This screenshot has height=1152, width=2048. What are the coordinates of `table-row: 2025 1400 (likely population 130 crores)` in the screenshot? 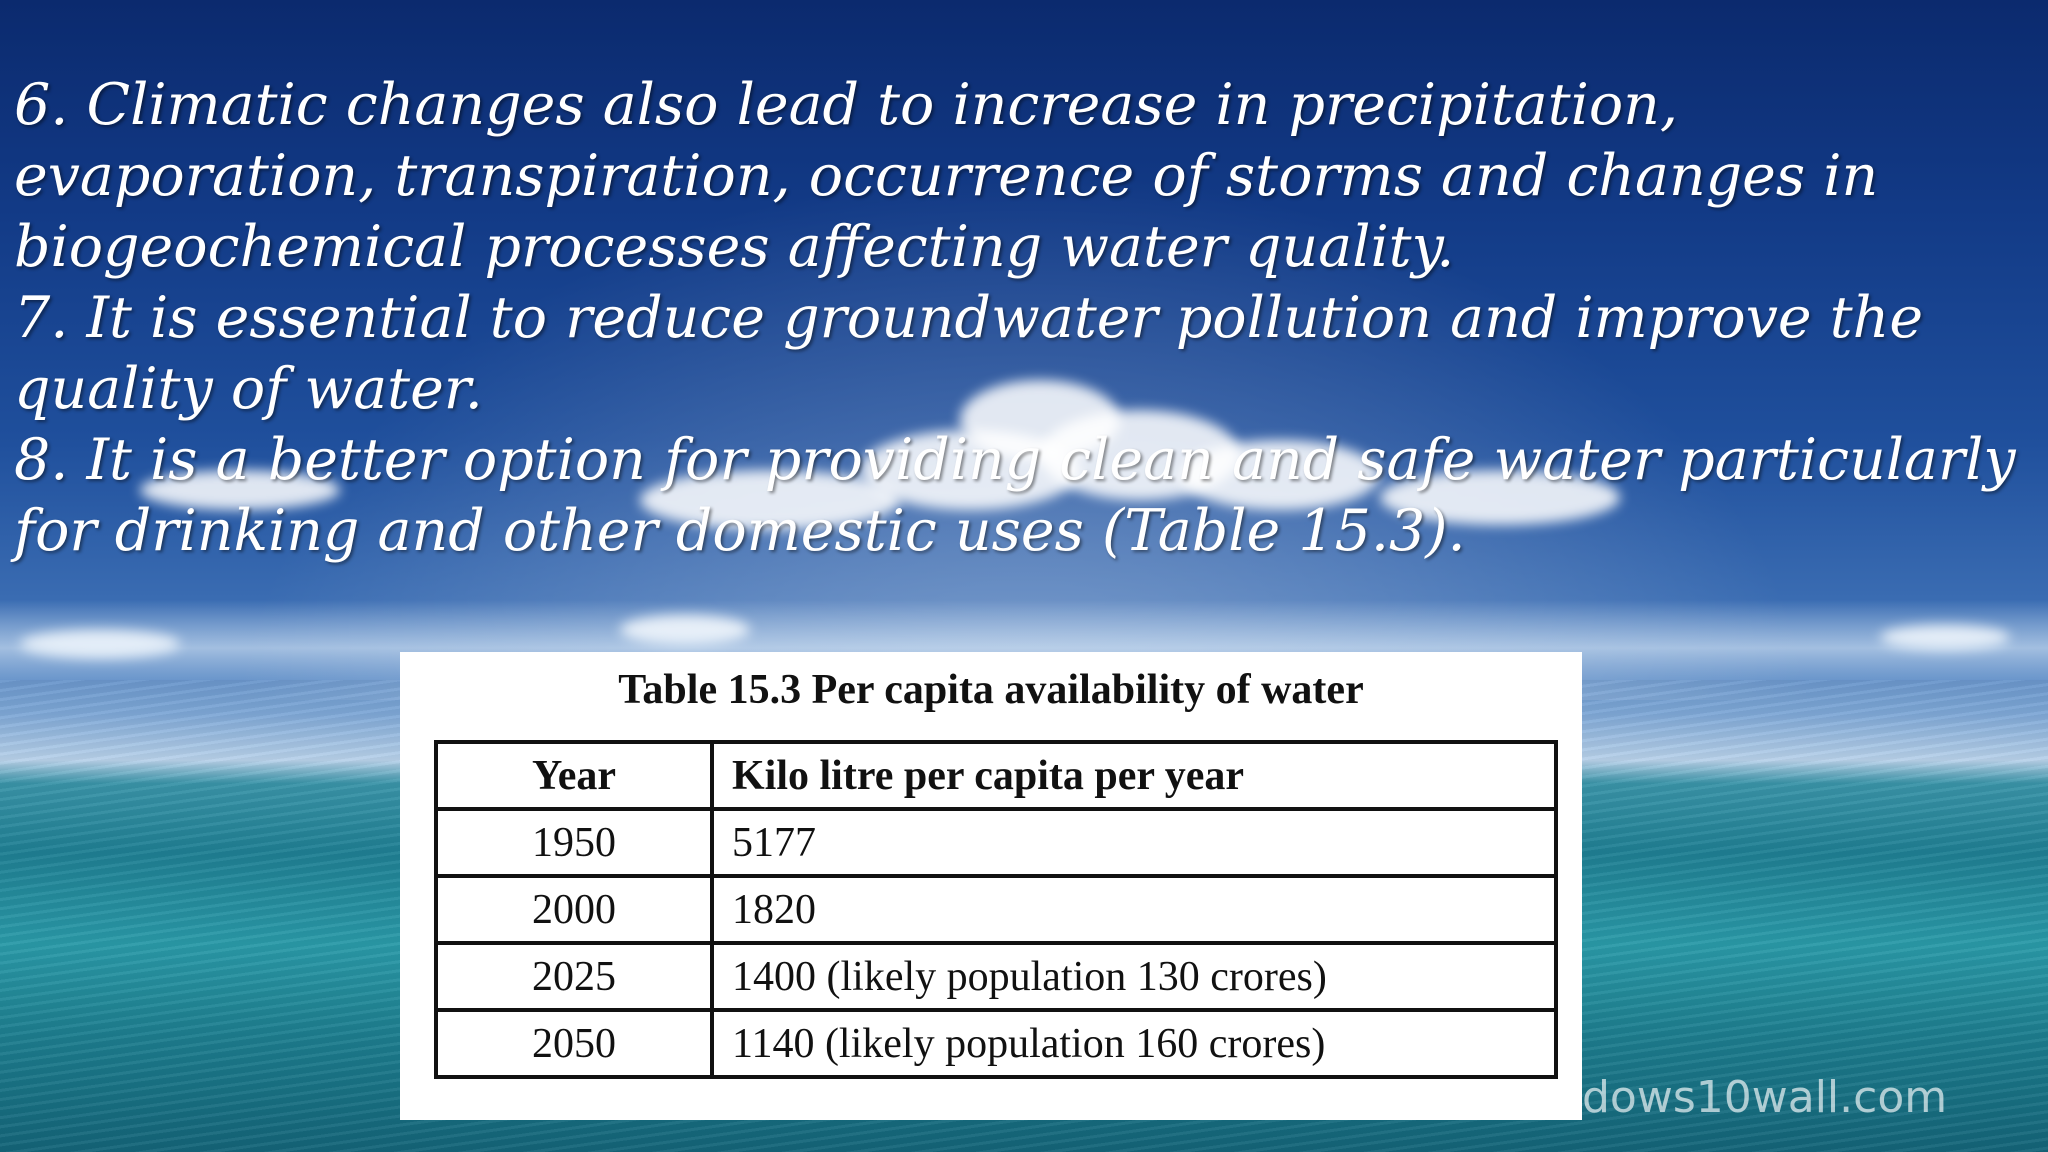 It's located at (996, 976).